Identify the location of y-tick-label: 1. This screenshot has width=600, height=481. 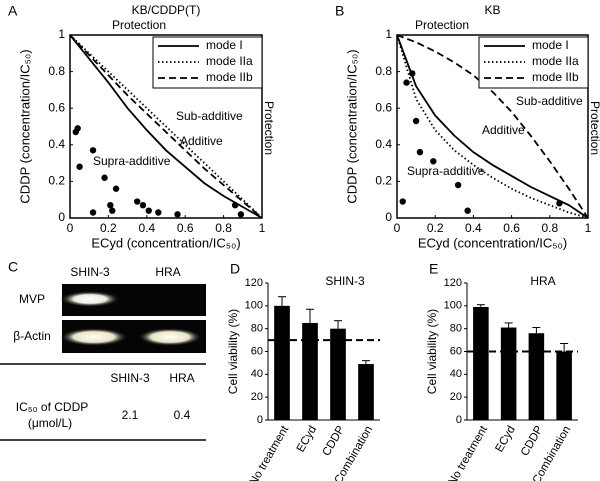
(61, 34).